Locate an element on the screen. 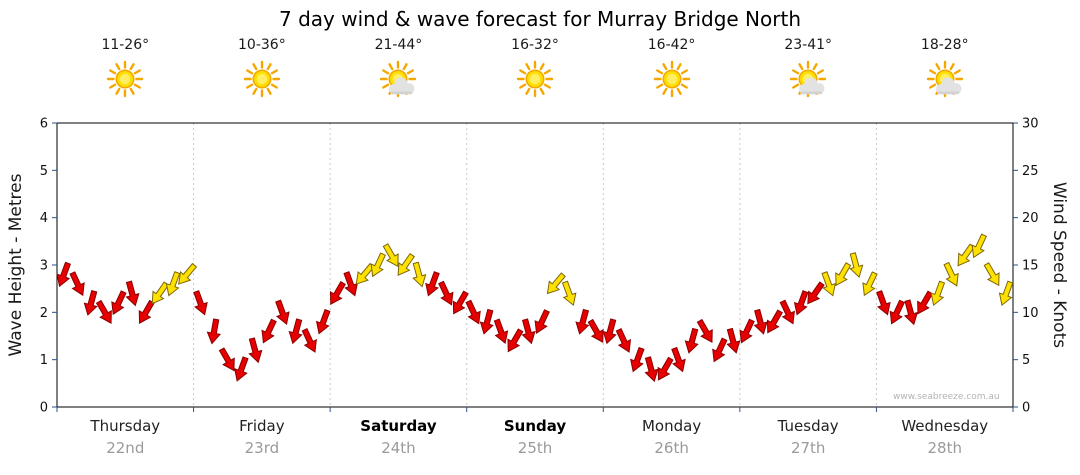 Image resolution: width=1080 pixels, height=475 pixels. day-temp-range: 21-44° is located at coordinates (398, 45).